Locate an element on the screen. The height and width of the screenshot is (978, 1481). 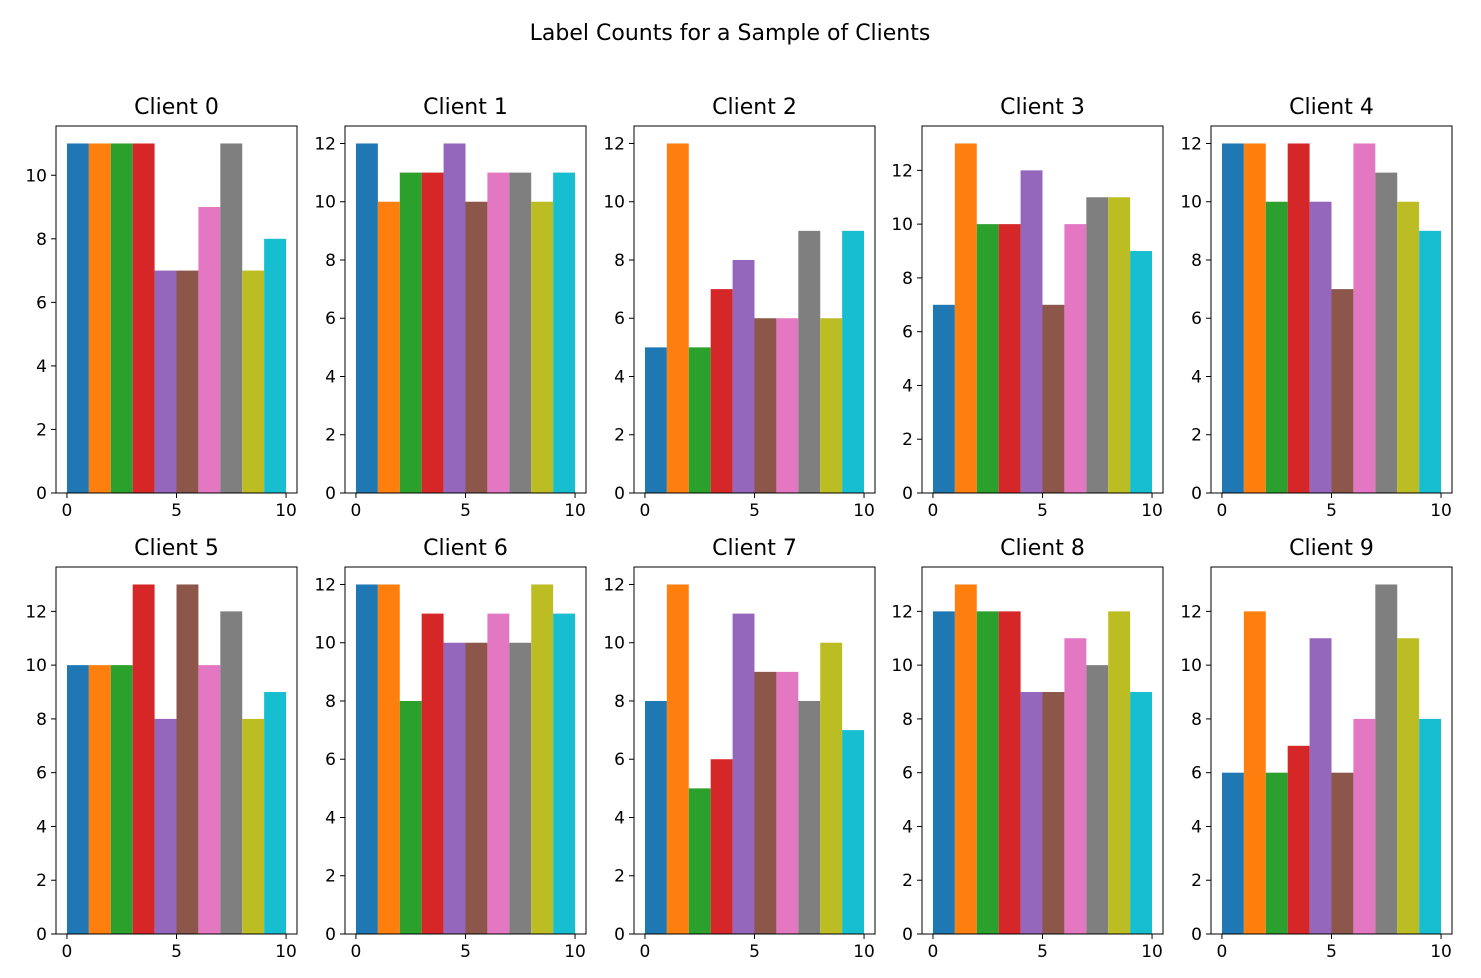
panel-client-4: Client 4 0 5 10 0 2 4 6 8 10 12 is located at coordinates (1316, 308).